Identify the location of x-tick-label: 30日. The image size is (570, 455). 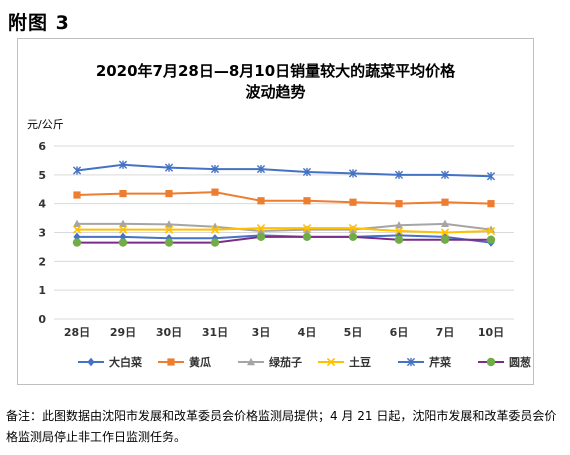
(169, 332).